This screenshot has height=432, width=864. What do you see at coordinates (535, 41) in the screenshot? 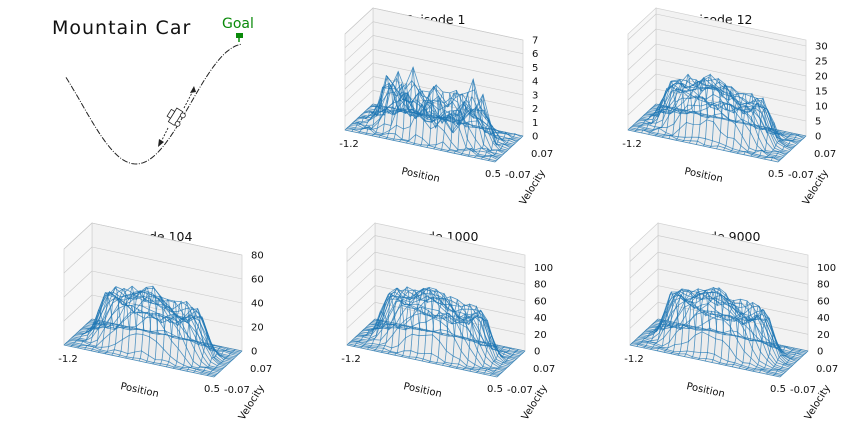
I see `z-tick-label: 7` at bounding box center [535, 41].